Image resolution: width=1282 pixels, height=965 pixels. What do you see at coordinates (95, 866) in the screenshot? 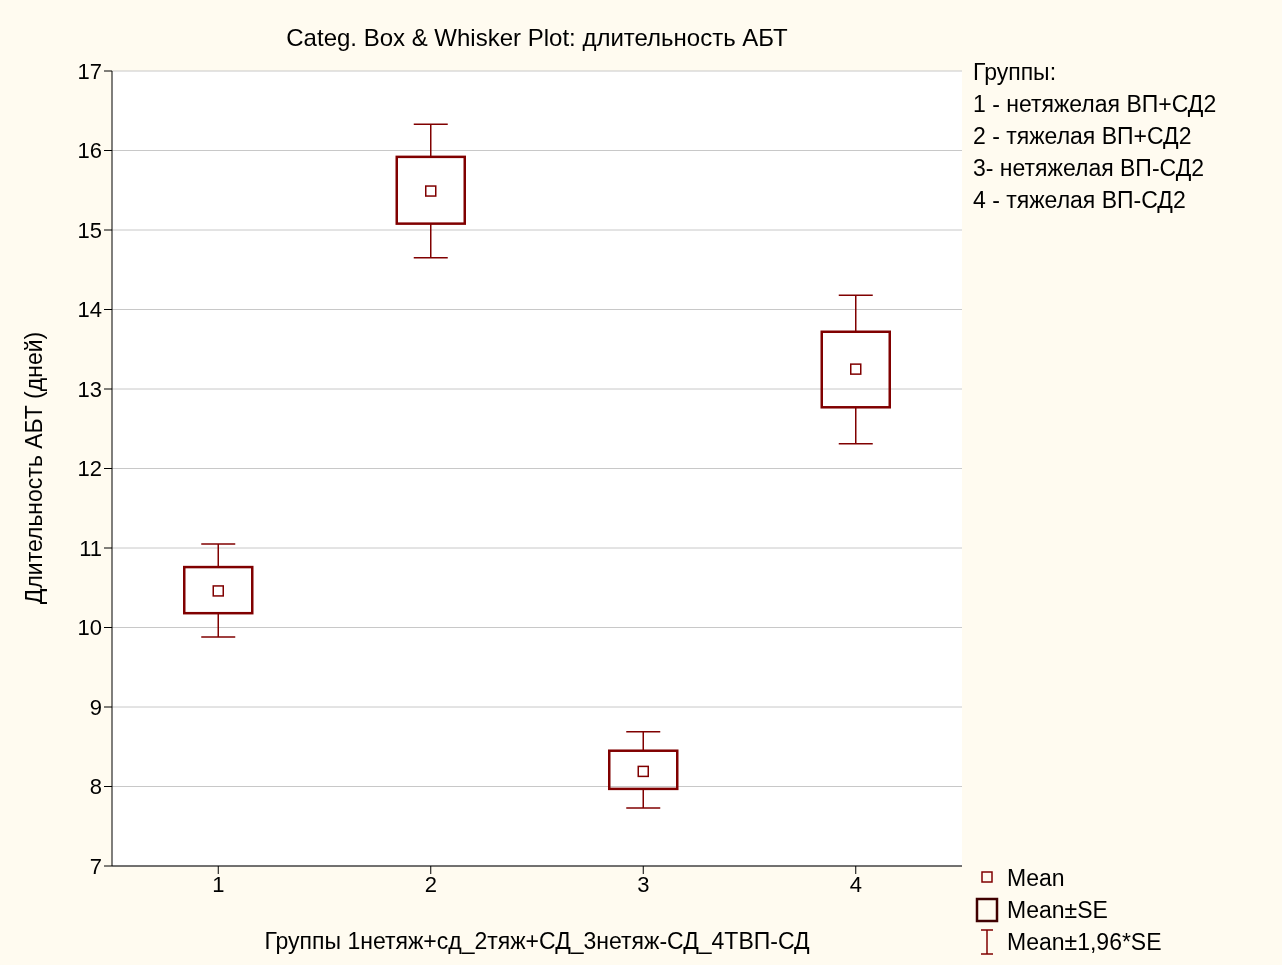
I see `y-tick-label: 7` at bounding box center [95, 866].